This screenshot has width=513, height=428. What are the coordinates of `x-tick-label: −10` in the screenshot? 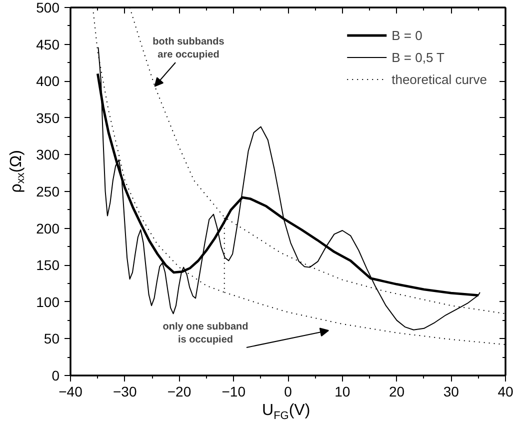 It's located at (234, 392).